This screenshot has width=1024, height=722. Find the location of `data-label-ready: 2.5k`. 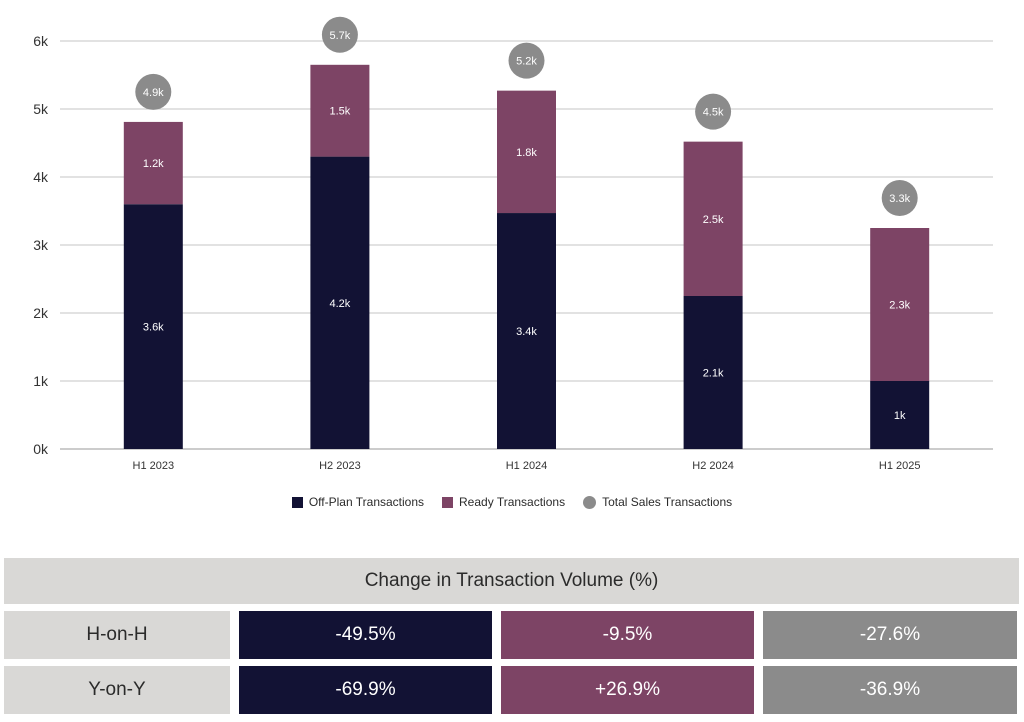

data-label-ready: 2.5k is located at coordinates (713, 220).